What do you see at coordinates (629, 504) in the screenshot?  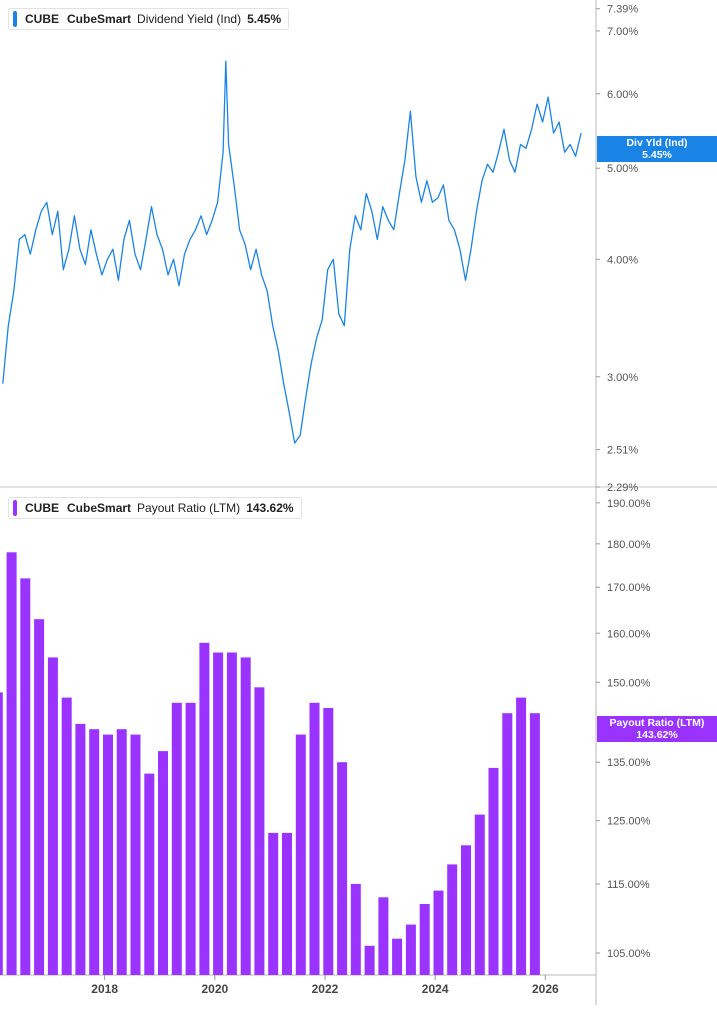 I see `y-tick-label: 190.00%` at bounding box center [629, 504].